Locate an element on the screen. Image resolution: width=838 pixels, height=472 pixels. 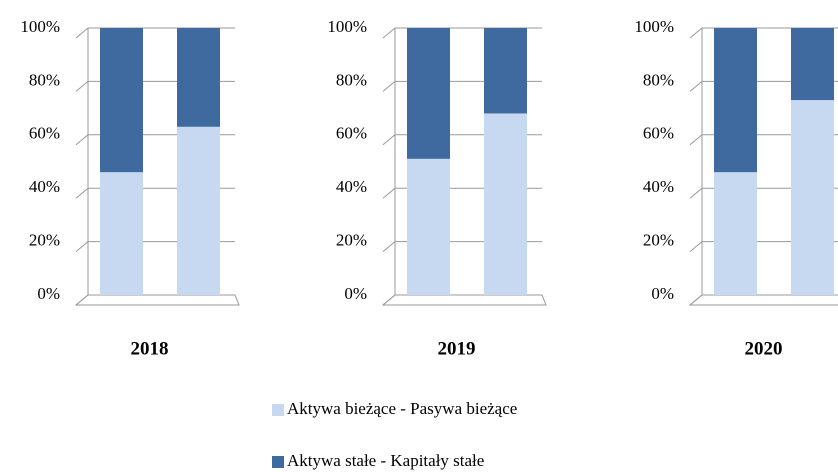
chart-title: 2018 is located at coordinates (150, 348).